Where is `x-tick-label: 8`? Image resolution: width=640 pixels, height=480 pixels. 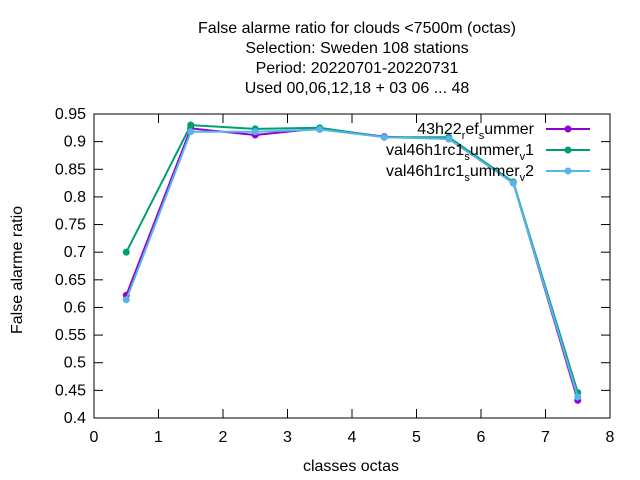 x-tick-label: 8 is located at coordinates (610, 437).